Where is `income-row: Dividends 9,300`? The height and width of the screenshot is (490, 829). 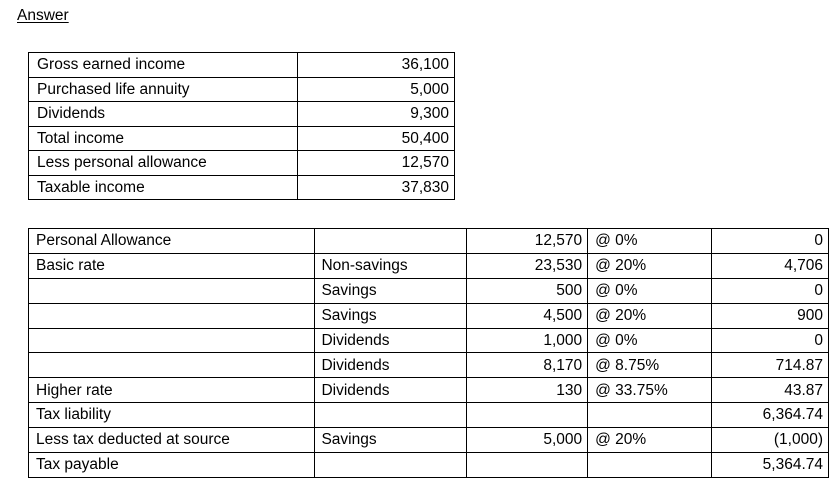
income-row: Dividends 9,300 is located at coordinates (241, 114).